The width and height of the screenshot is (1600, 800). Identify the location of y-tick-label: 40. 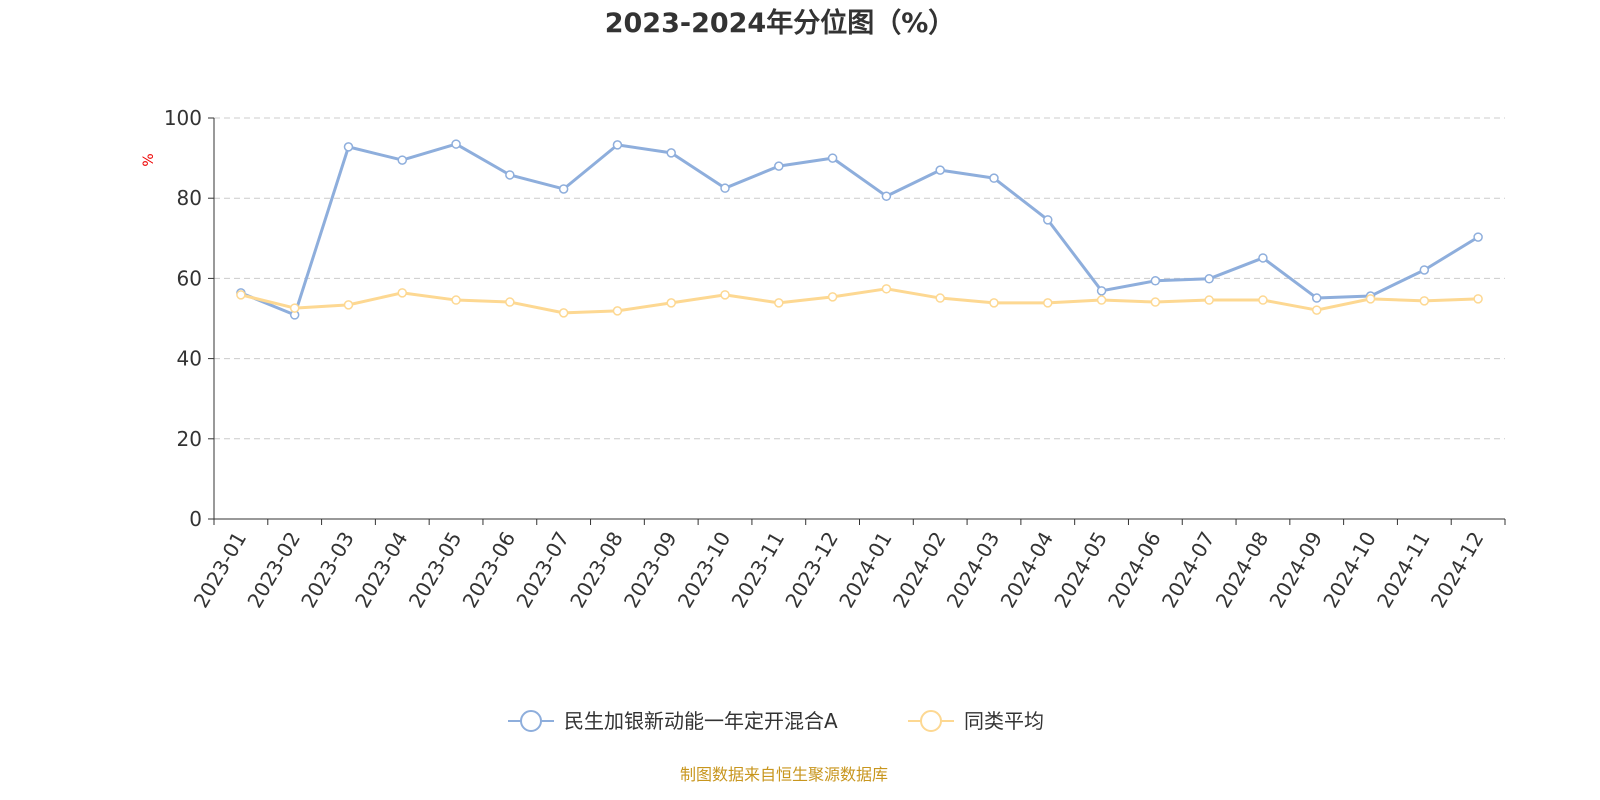
(189, 359).